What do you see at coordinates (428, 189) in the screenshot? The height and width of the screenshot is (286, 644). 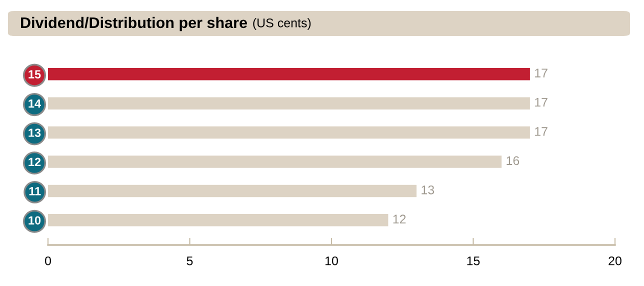 I see `data-label: 13` at bounding box center [428, 189].